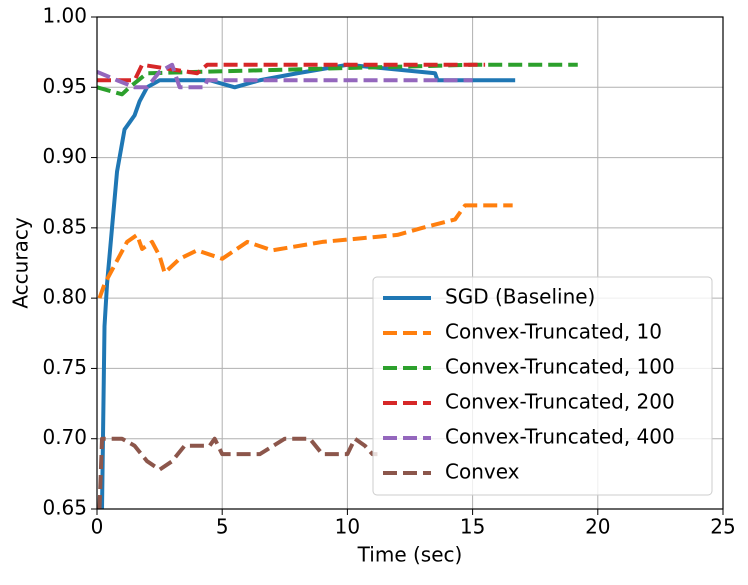  Describe the element at coordinates (560, 437) in the screenshot. I see `legend-label: Convex-Truncated, 400` at that location.